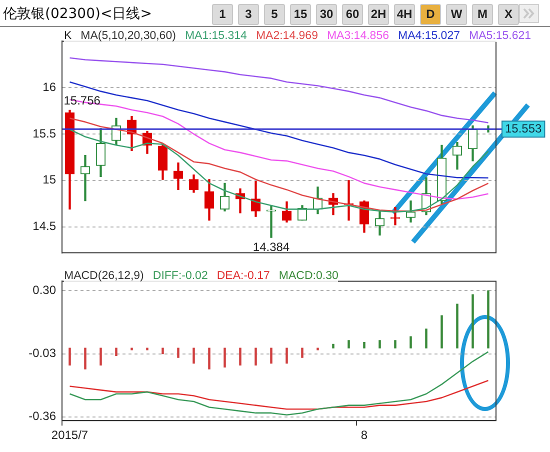 The height and width of the screenshot is (452, 550). I want to click on text: MA5:15.621, so click(500, 36).